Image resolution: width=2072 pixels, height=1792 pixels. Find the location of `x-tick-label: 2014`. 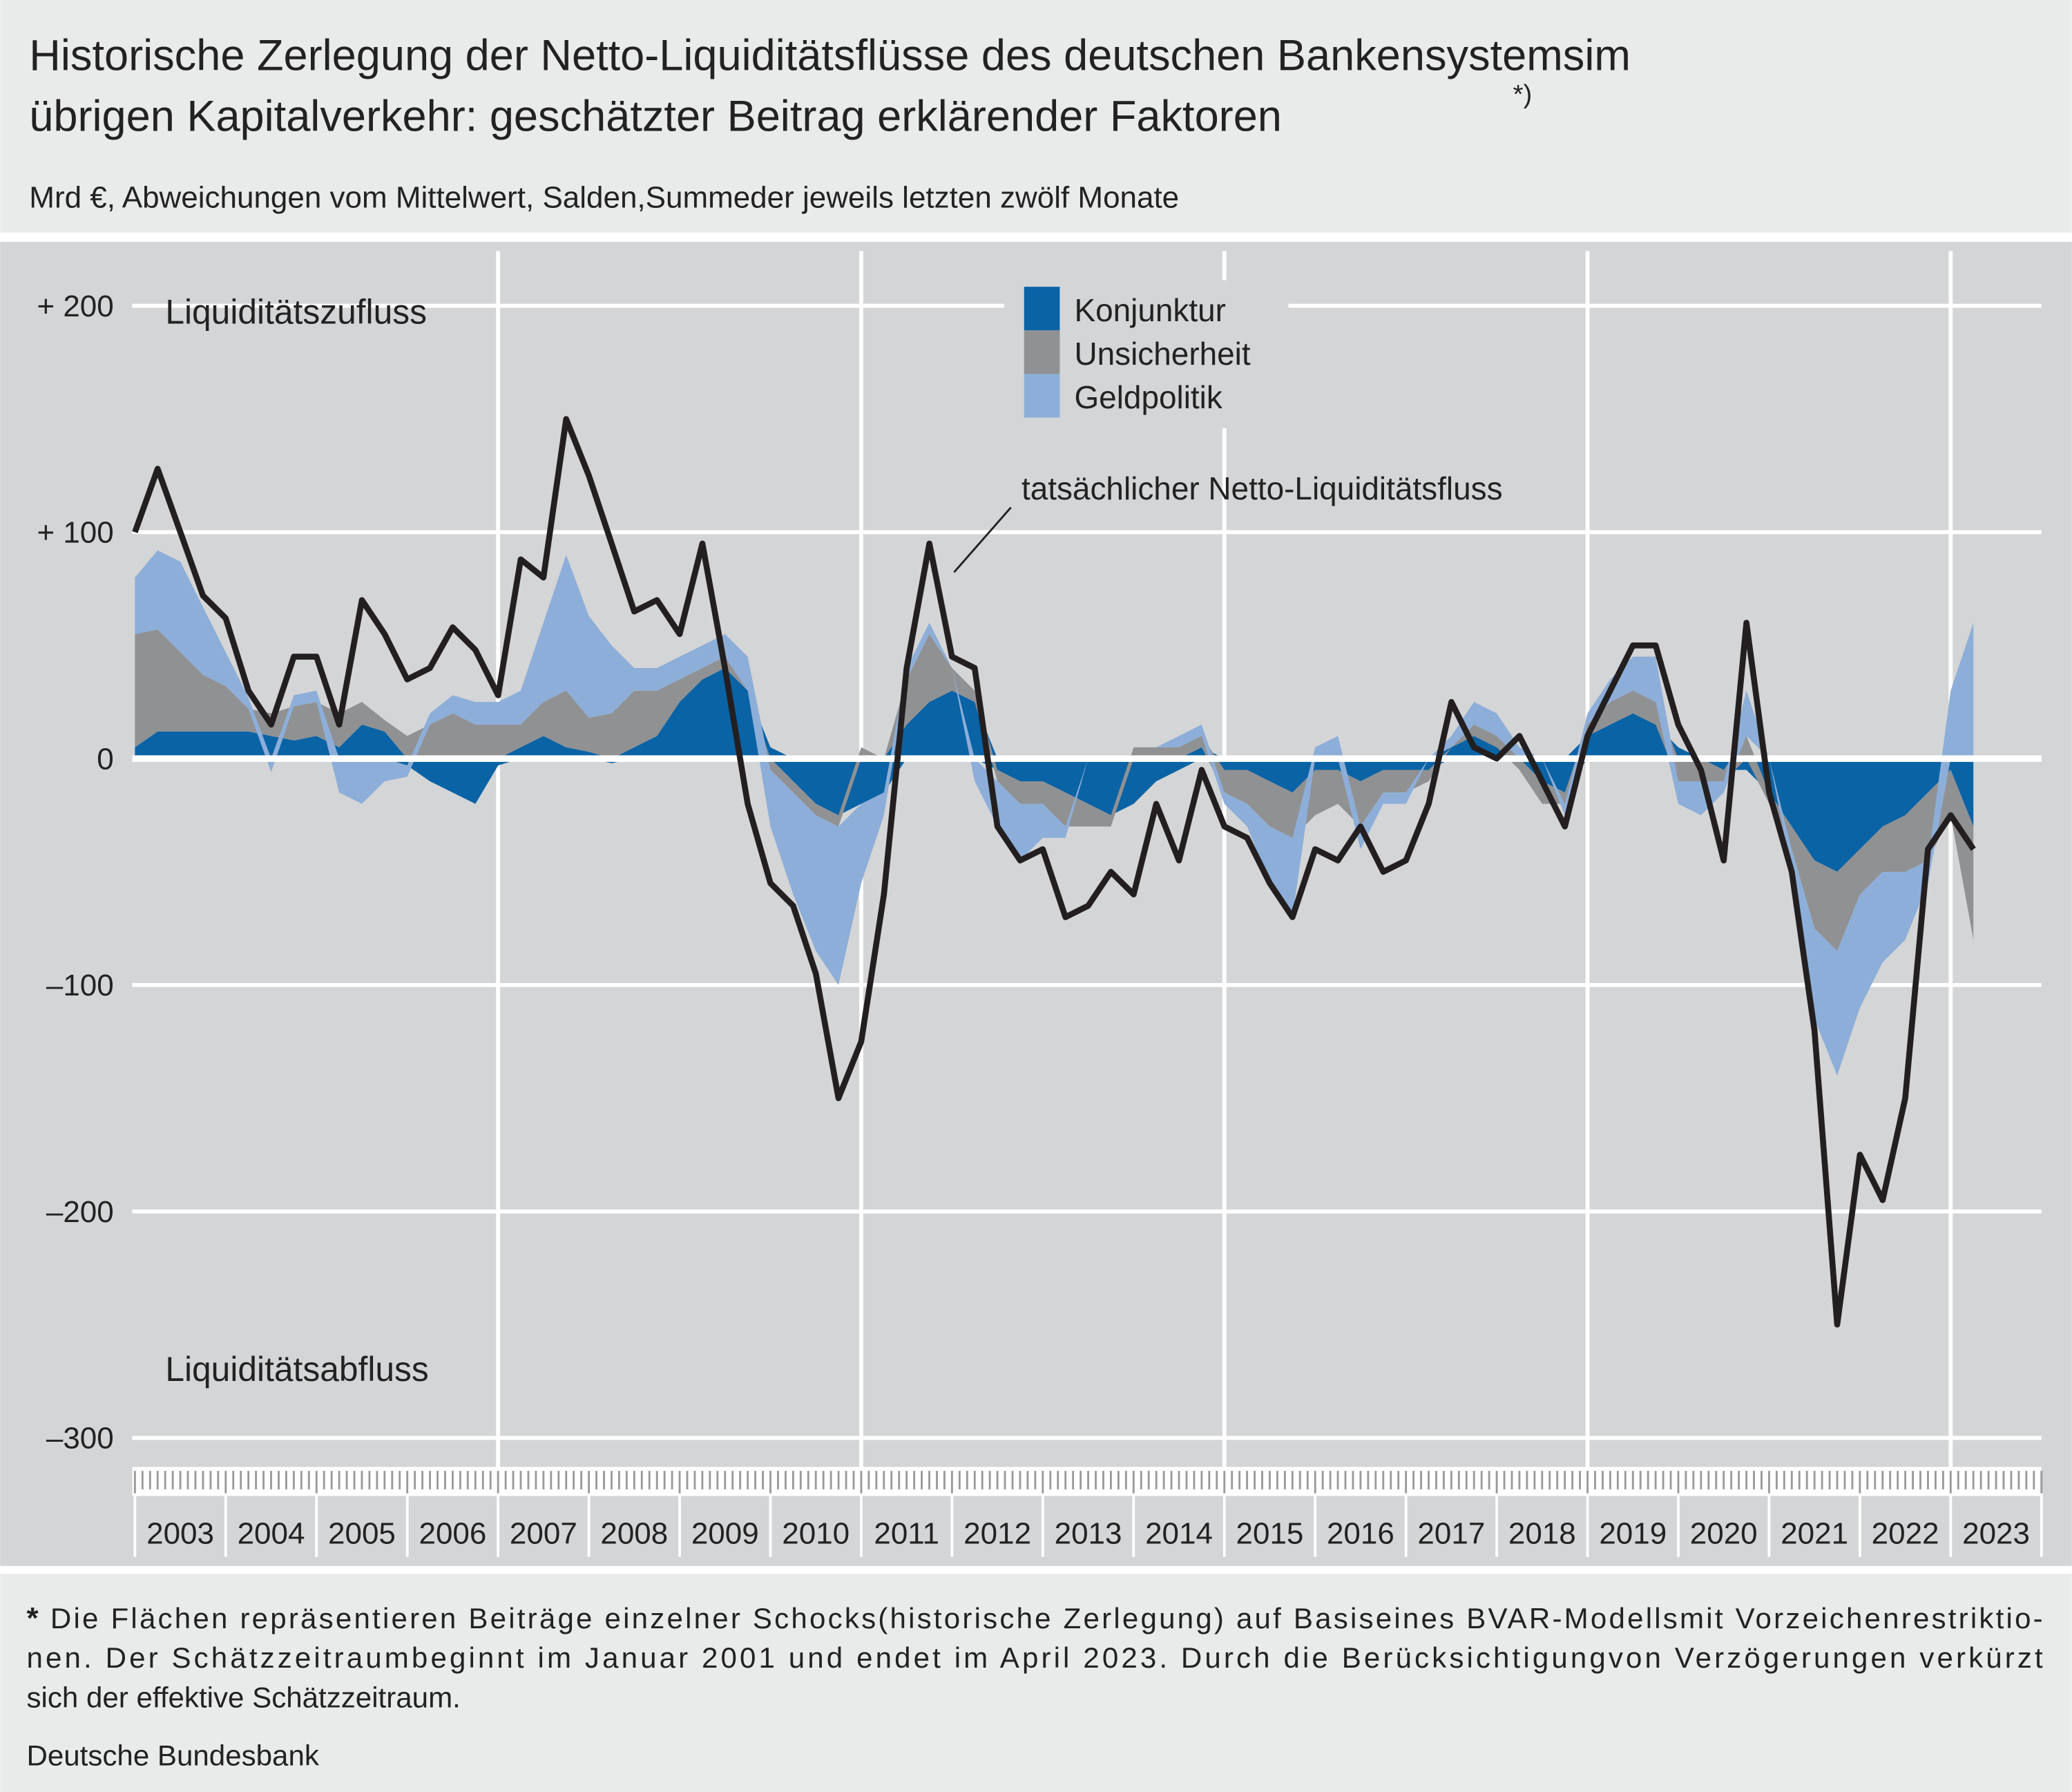

x-tick-label: 2014 is located at coordinates (1179, 1533).